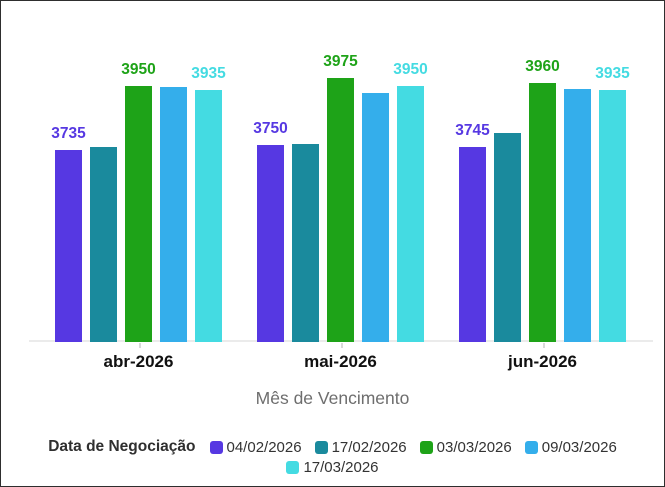  Describe the element at coordinates (472, 244) in the screenshot. I see `bar-04-02-2026-jun-2026` at that location.